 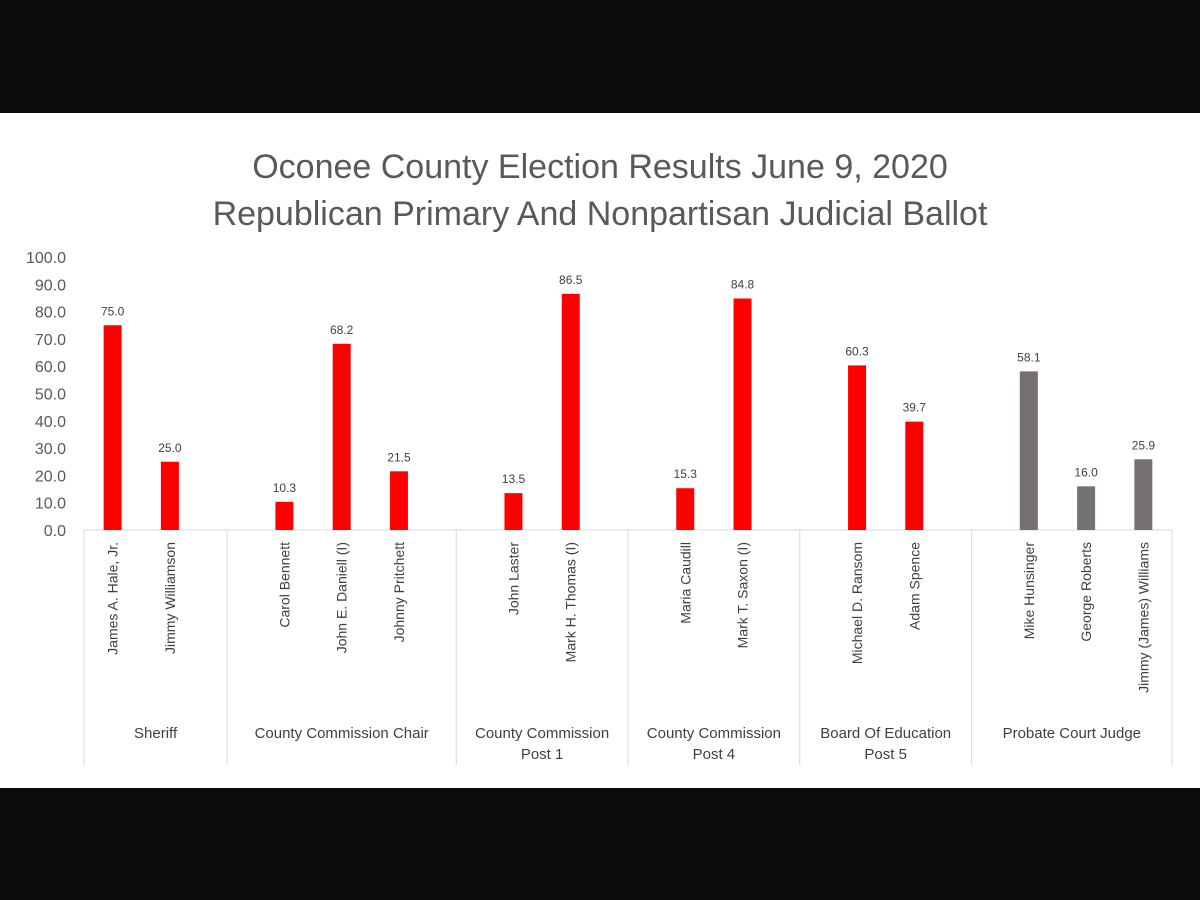 I want to click on data-label: 75.0, so click(x=113, y=311).